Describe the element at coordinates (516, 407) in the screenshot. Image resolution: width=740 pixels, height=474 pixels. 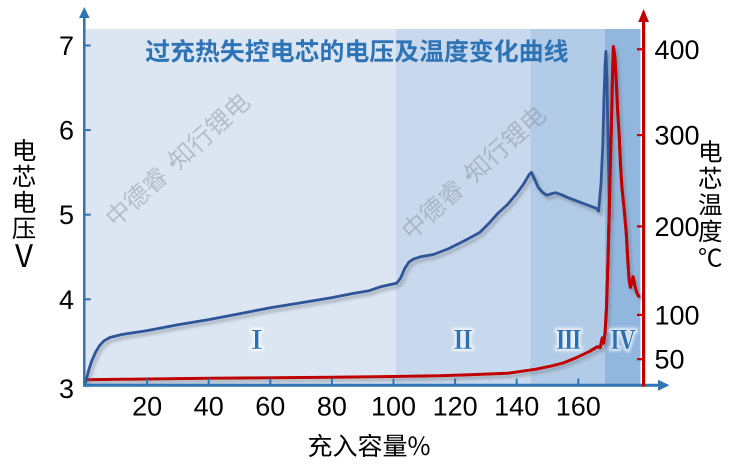
I see `svg-text: 140` at that location.